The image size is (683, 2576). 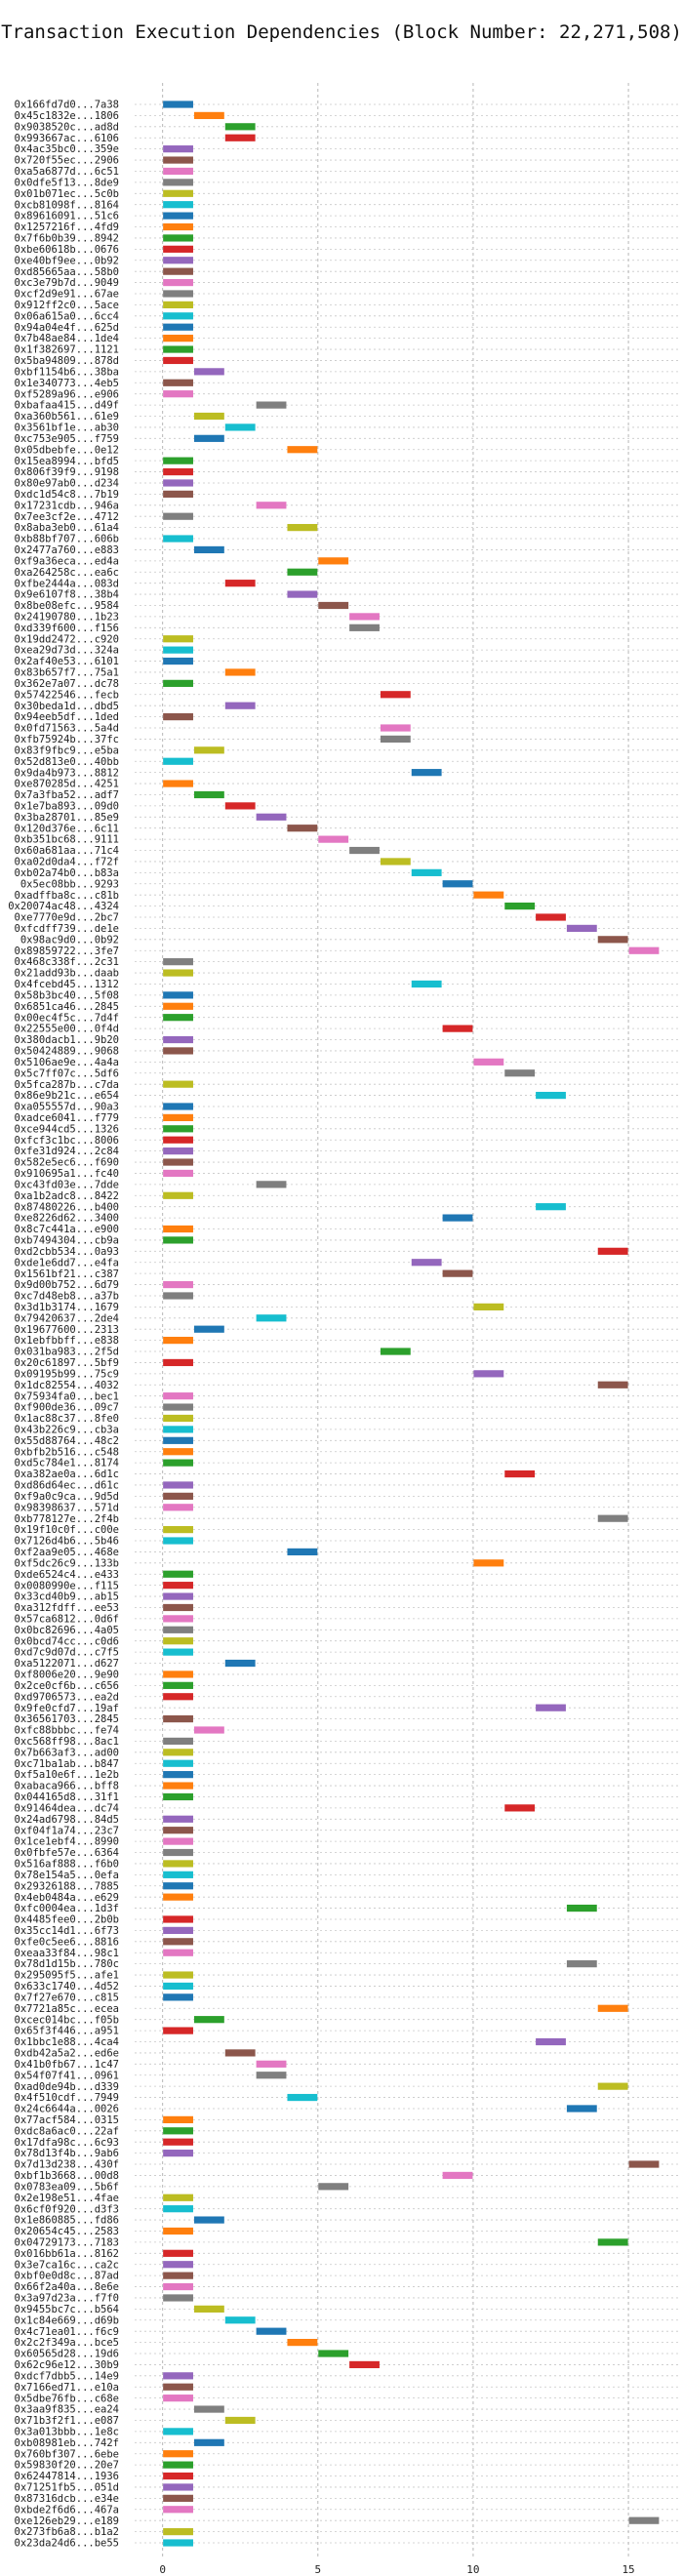 I want to click on tx-label: 0xb08981eb...742f, so click(x=67, y=2443).